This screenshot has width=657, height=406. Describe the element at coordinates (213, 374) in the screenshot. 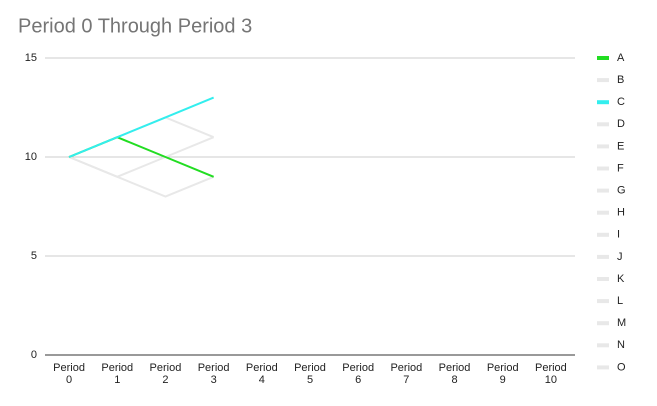

I see `x-tick-label: Period 3` at that location.